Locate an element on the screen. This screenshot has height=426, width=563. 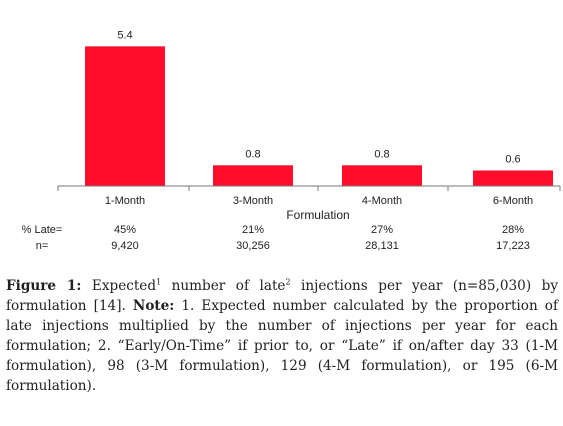
table-cell: 45% is located at coordinates (125, 230).